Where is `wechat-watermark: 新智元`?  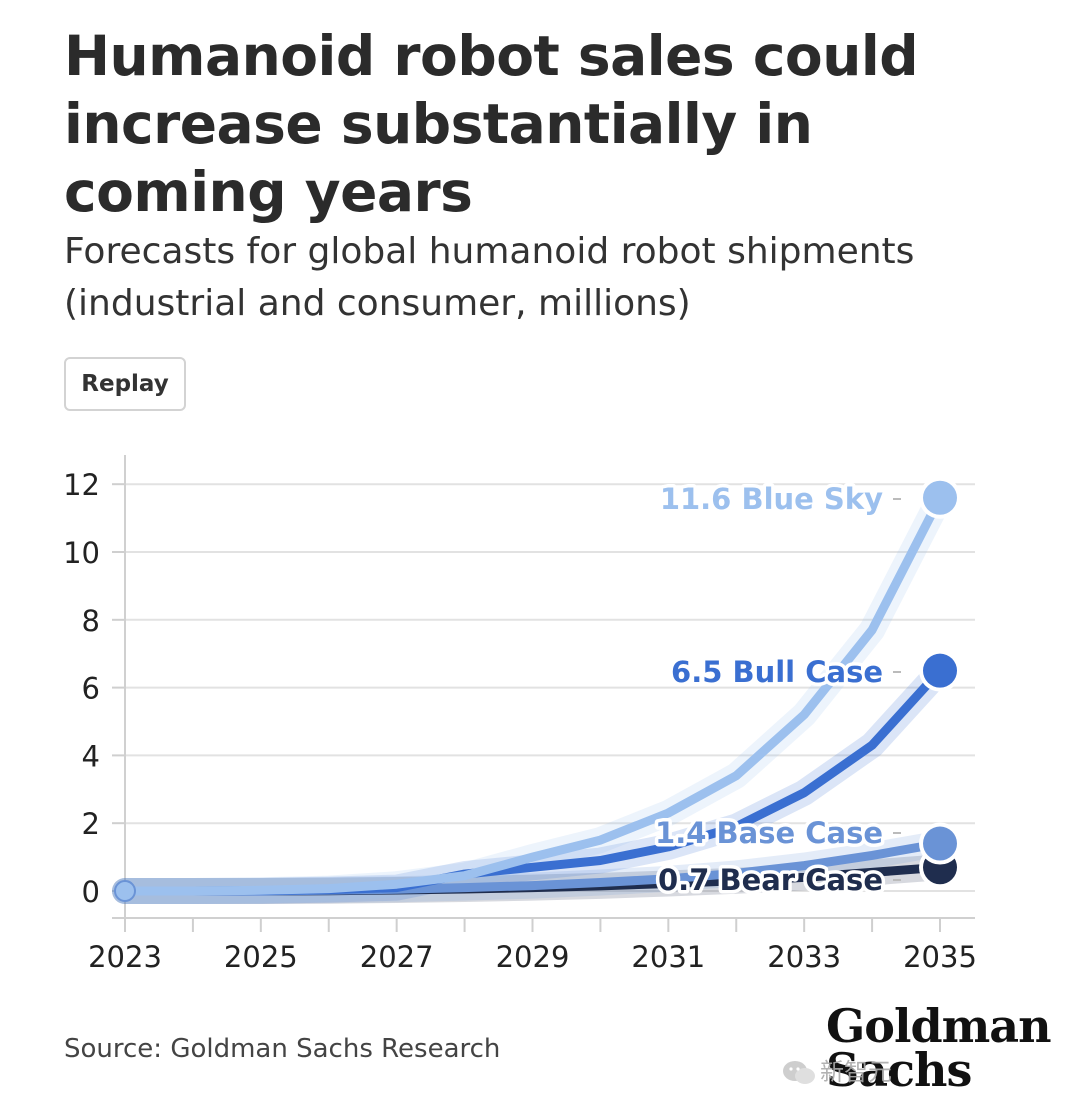 wechat-watermark: 新智元 is located at coordinates (837, 1069).